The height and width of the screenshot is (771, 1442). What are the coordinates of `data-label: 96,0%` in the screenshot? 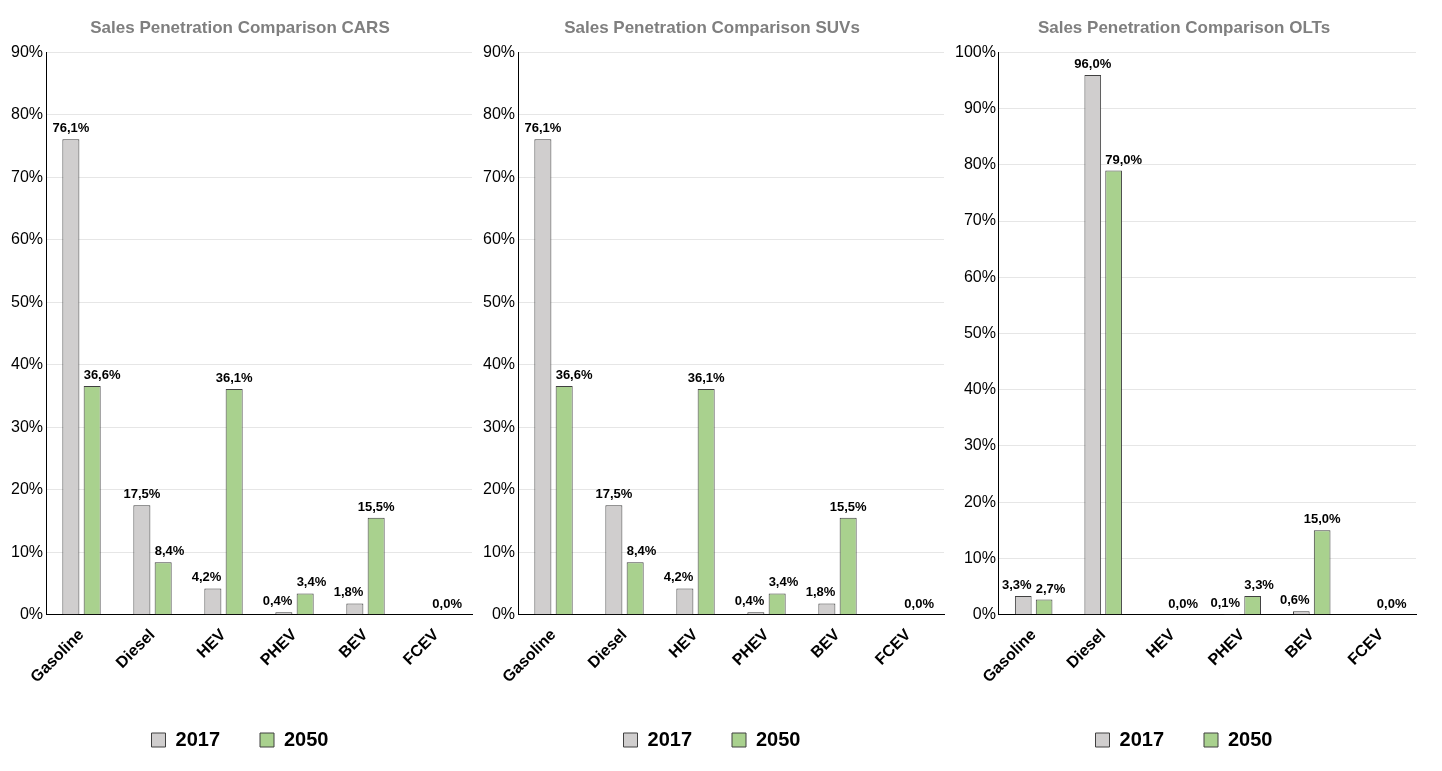 It's located at (1093, 63).